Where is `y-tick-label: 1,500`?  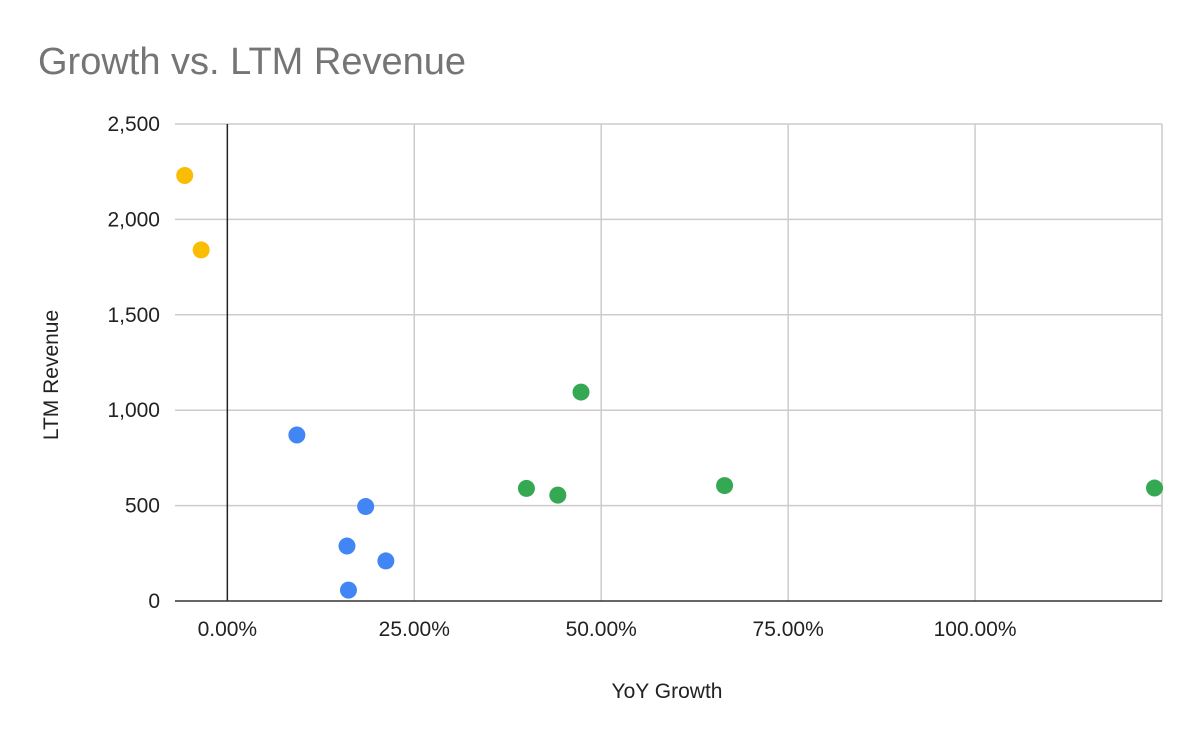
y-tick-label: 1,500 is located at coordinates (133, 315).